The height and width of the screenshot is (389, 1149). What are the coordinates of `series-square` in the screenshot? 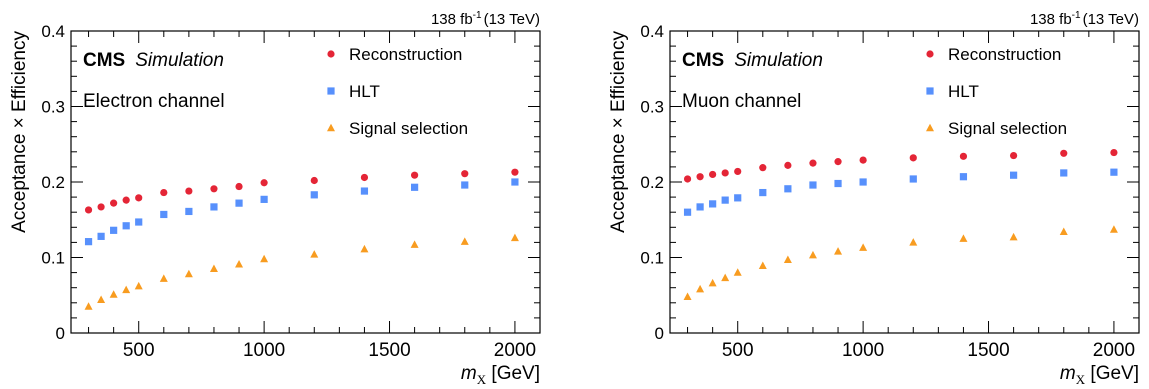 It's located at (900, 192).